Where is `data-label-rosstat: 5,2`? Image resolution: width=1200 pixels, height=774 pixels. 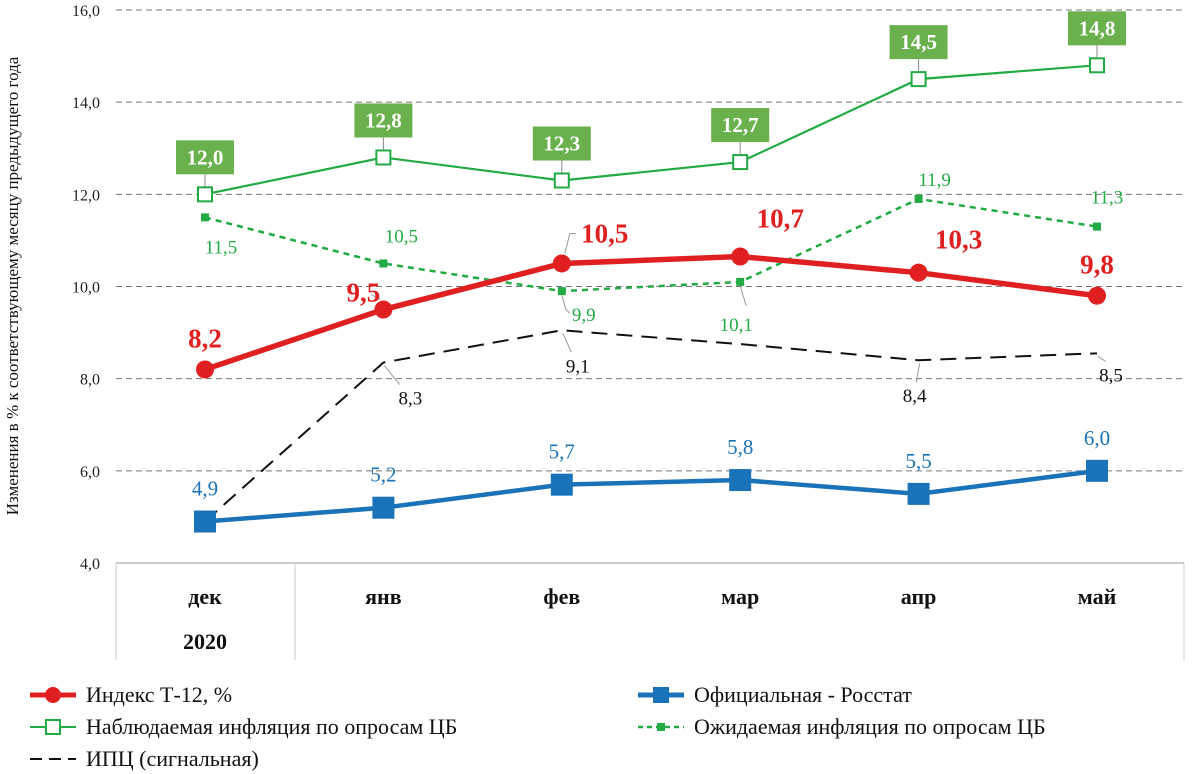
data-label-rosstat: 5,2 is located at coordinates (383, 475).